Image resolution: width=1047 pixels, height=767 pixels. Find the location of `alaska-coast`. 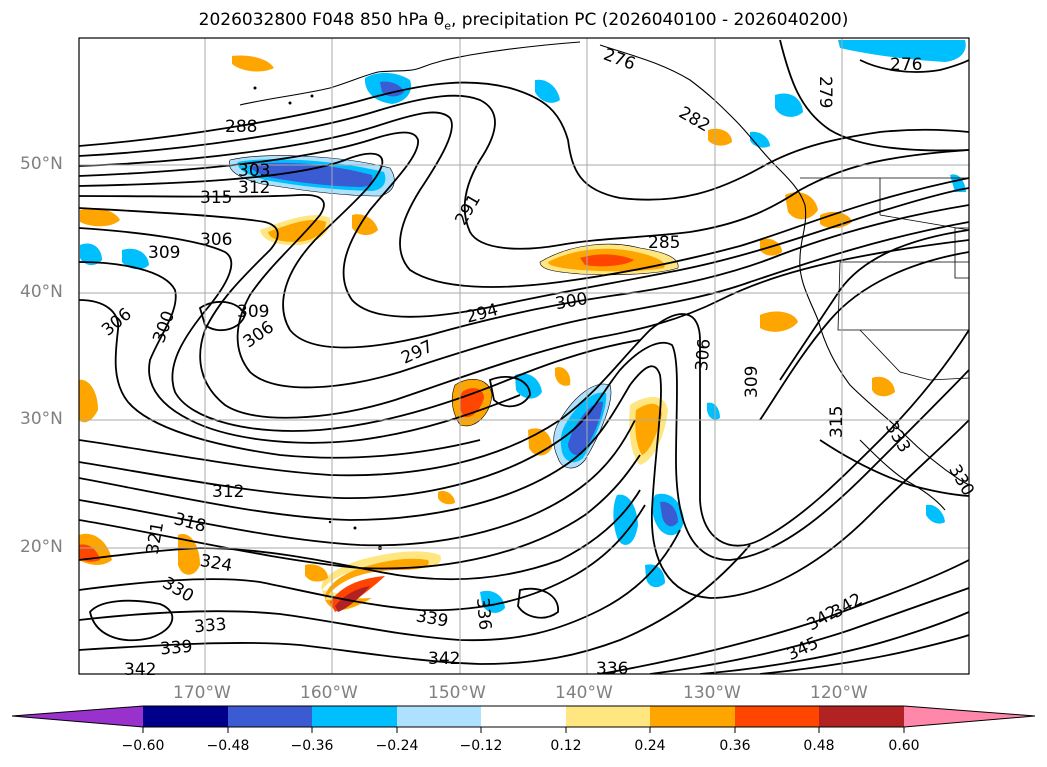

alaska-coast is located at coordinates (410, 73).